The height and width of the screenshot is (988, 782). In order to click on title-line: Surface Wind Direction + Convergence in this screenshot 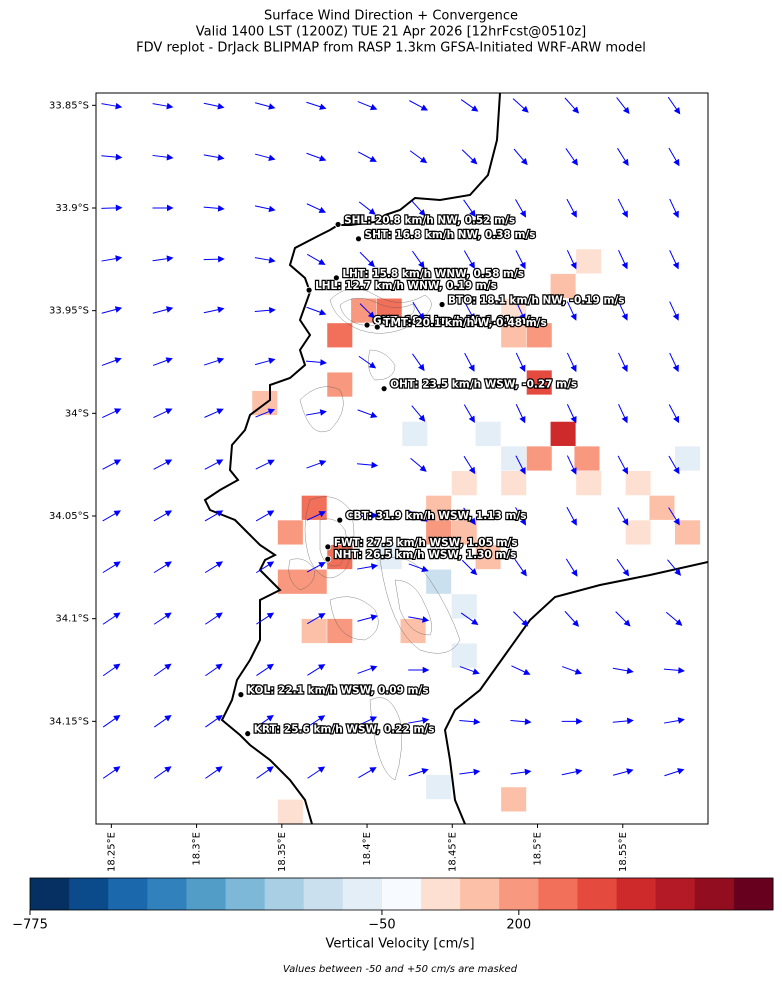, I will do `click(391, 16)`.